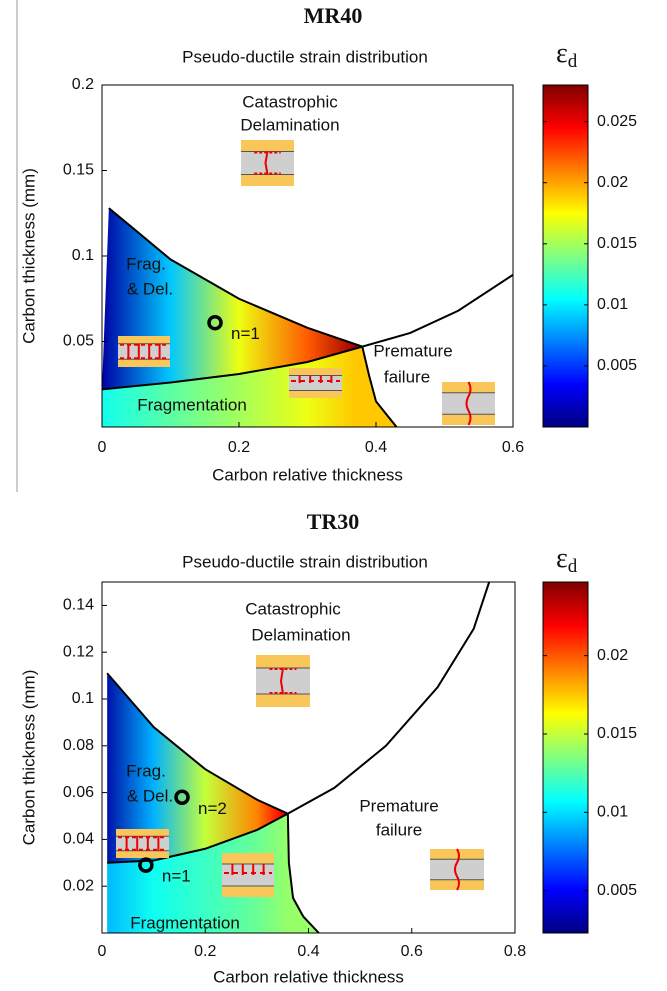 This screenshot has width=667, height=991. What do you see at coordinates (333, 521) in the screenshot?
I see `chart-title: TR30` at bounding box center [333, 521].